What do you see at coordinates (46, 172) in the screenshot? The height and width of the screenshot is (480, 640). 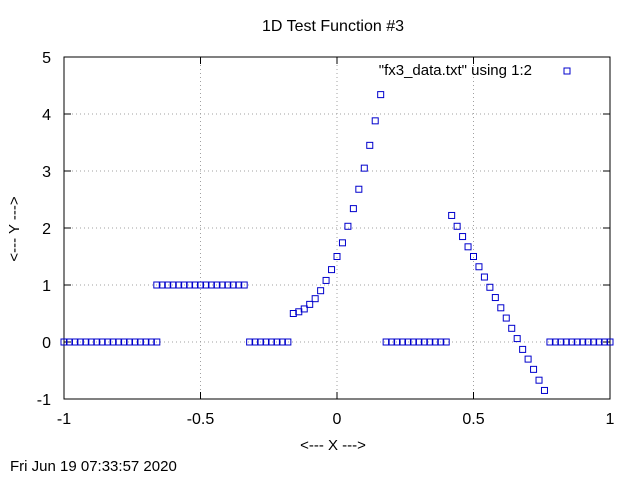 I see `y-tick-label: 3` at bounding box center [46, 172].